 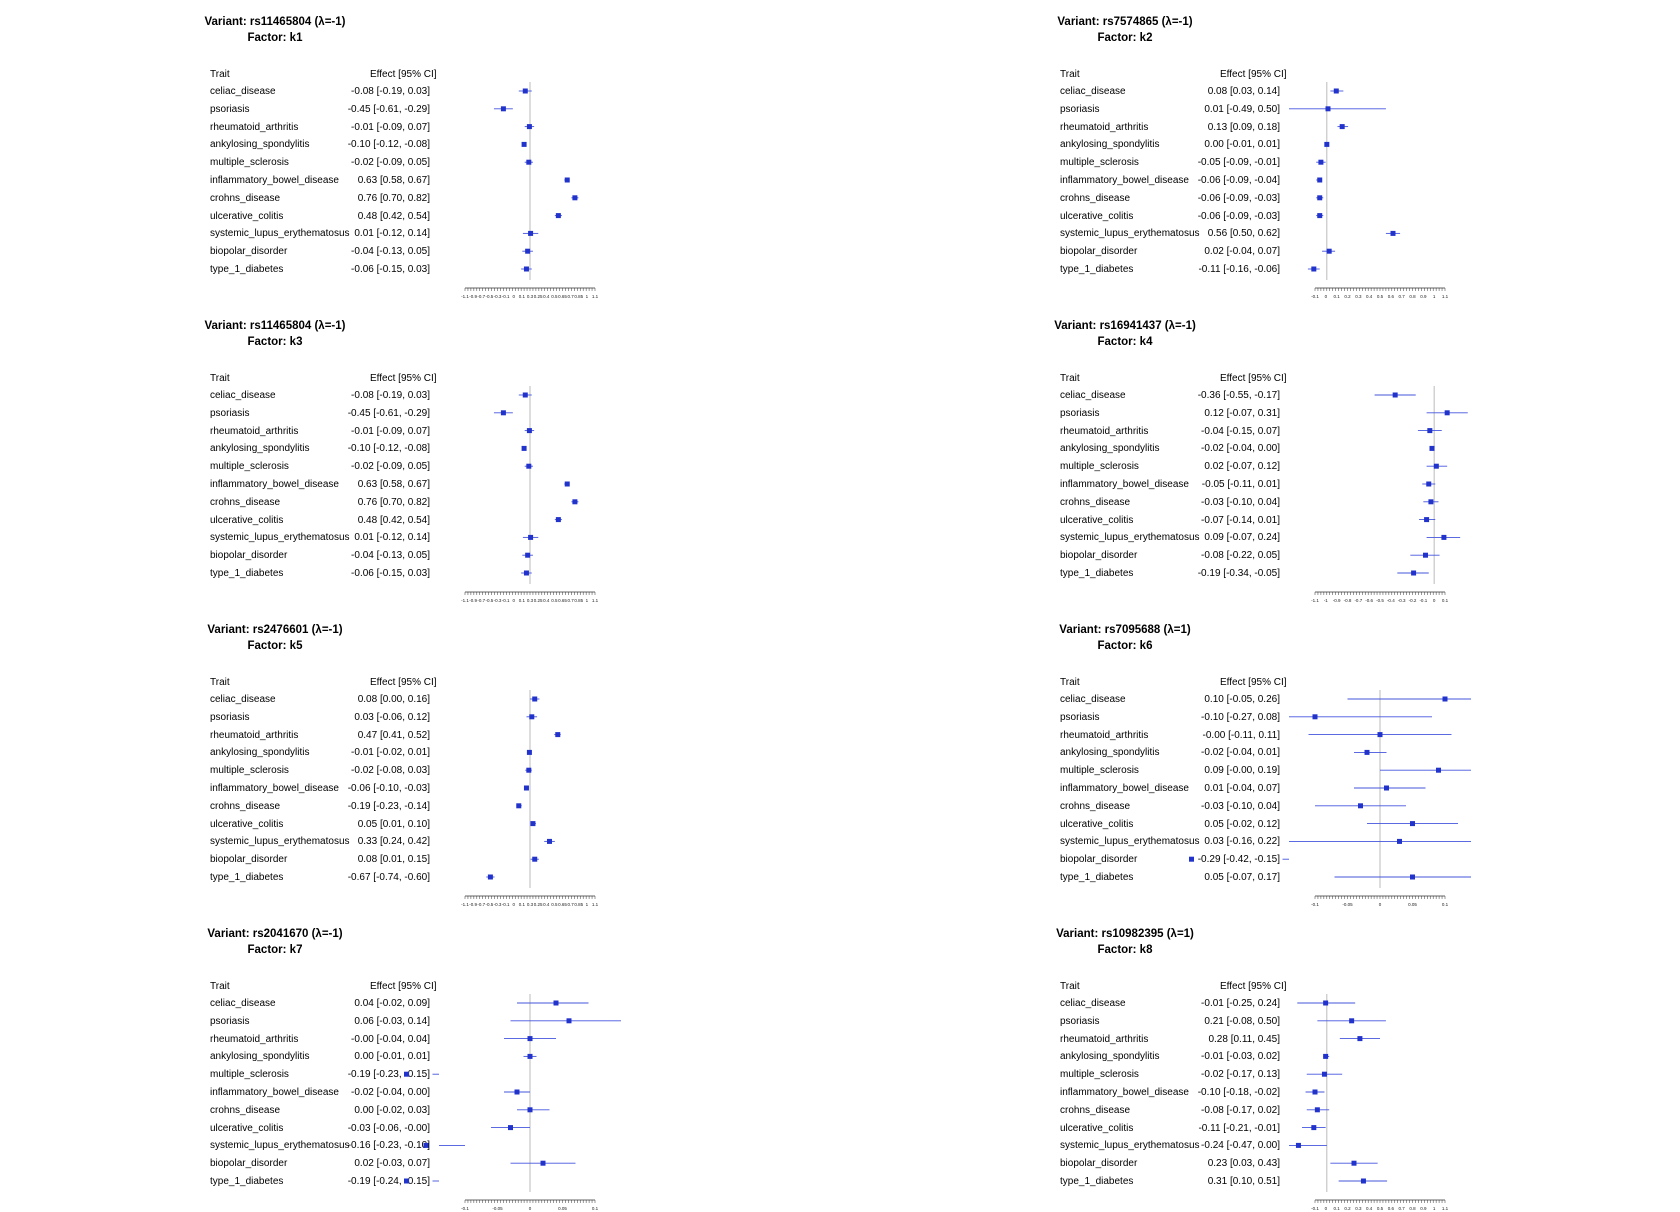 What do you see at coordinates (243, 91) in the screenshot?
I see `trait-label: celiac_disease` at bounding box center [243, 91].